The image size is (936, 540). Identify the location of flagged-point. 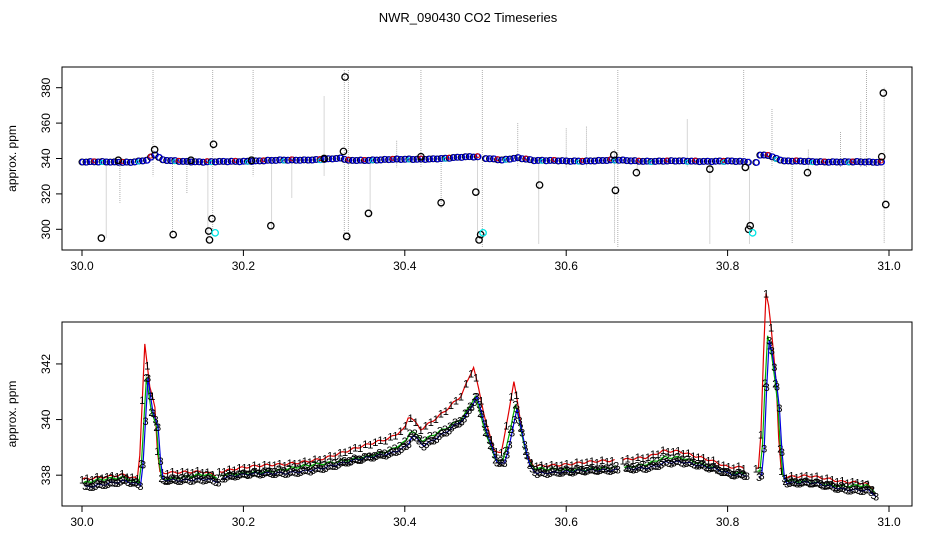
(483, 232).